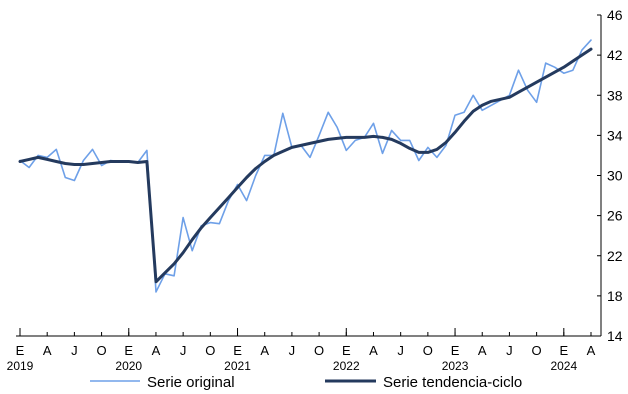 Image resolution: width=628 pixels, height=394 pixels. Describe the element at coordinates (306, 382) in the screenshot. I see `legend: Serie original Serie tendencia-ciclo` at that location.